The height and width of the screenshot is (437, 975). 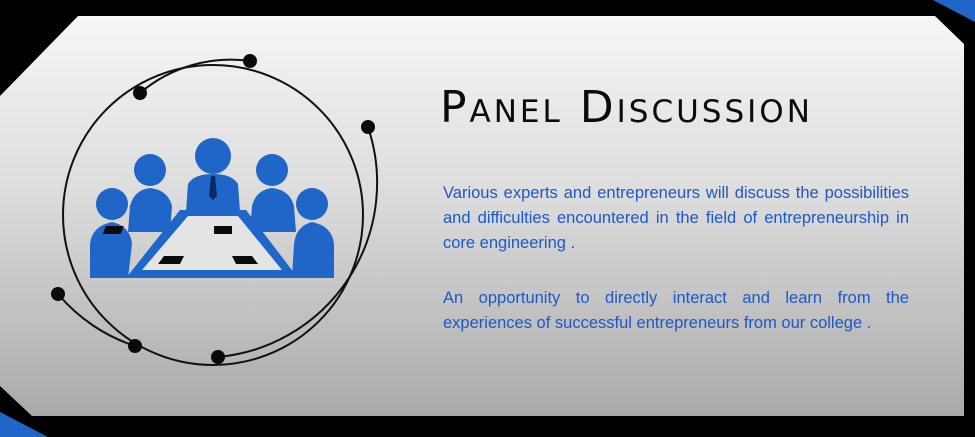 What do you see at coordinates (24, 424) in the screenshot?
I see `corner-accent-bottom-left` at bounding box center [24, 424].